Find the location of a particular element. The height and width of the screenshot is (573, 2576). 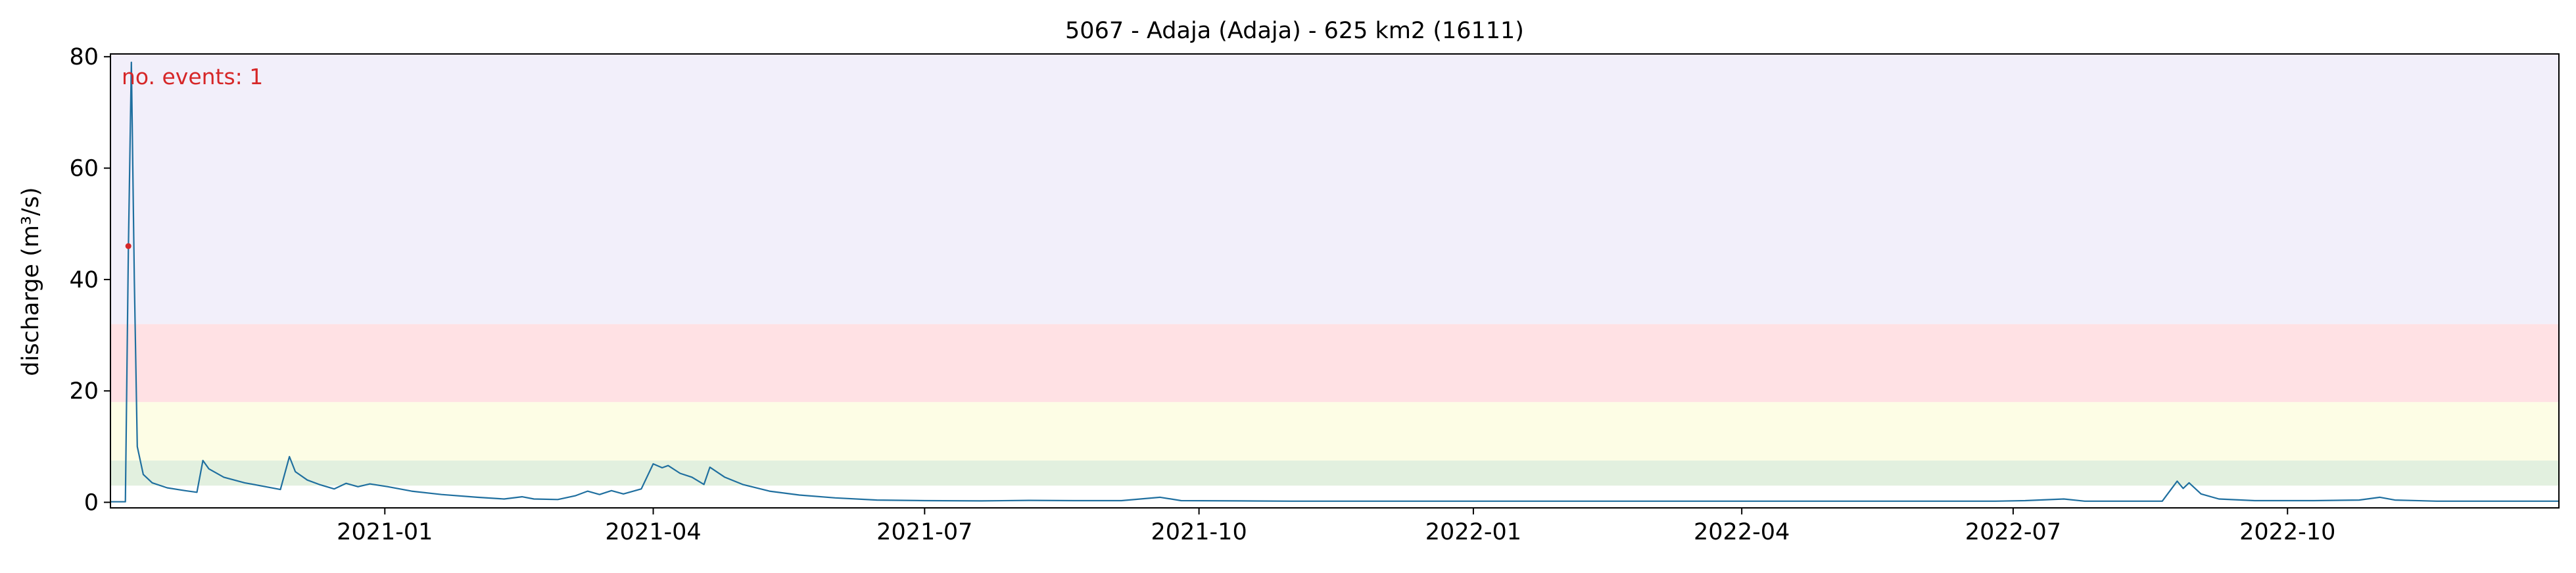

x-tick-label-6: 2022-04 is located at coordinates (1742, 532).